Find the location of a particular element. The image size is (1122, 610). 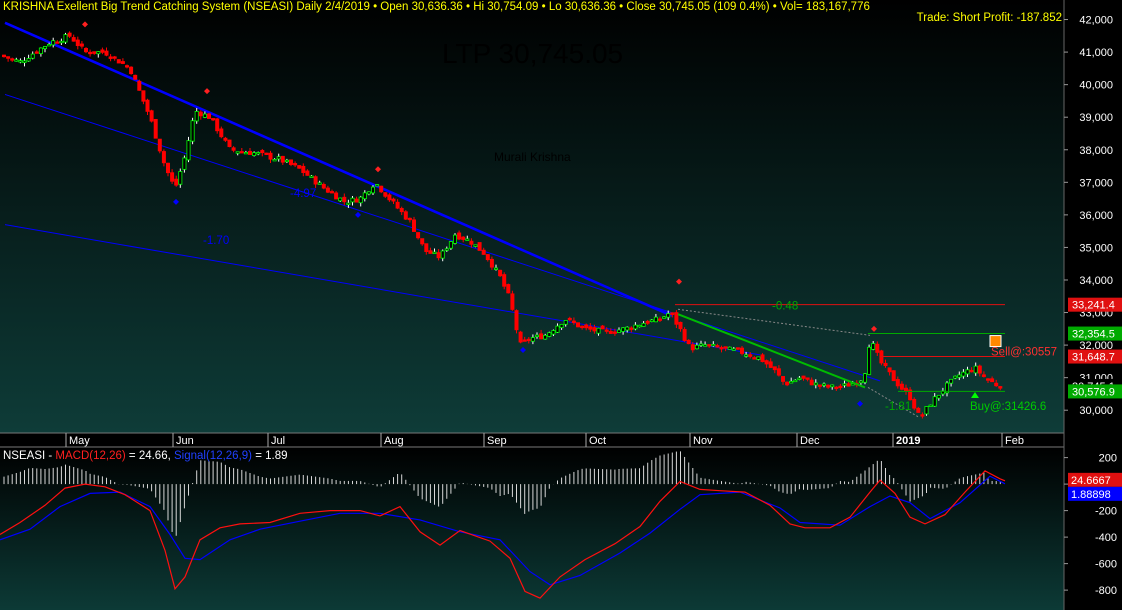

x-tick-label: Feb is located at coordinates (1014, 441).